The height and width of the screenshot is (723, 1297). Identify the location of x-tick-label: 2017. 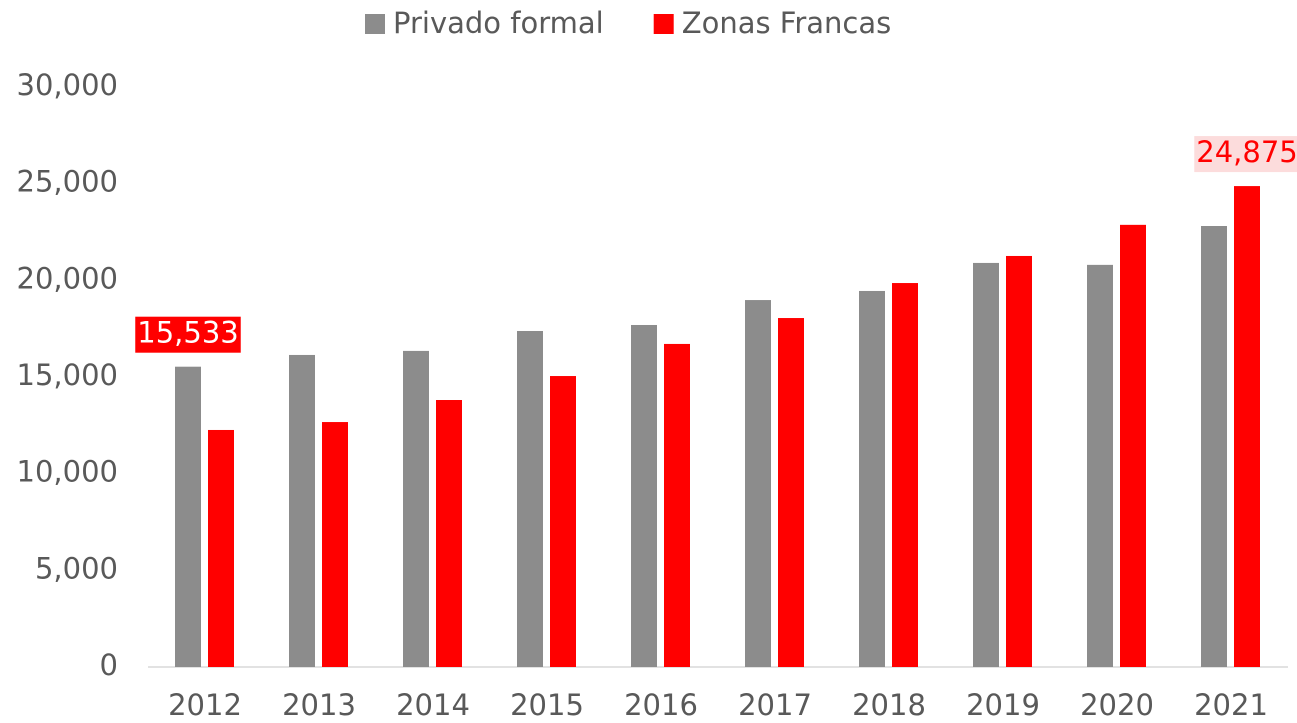
(775, 705).